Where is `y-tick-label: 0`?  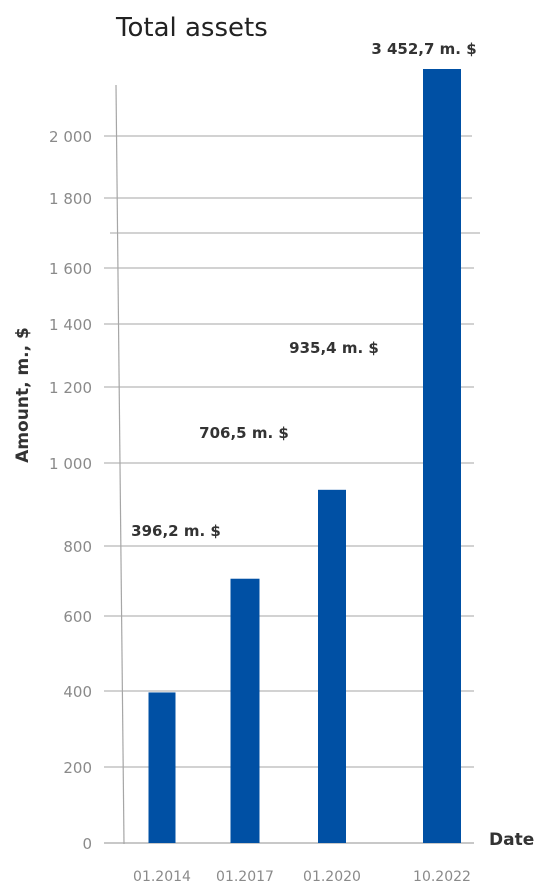 y-tick-label: 0 is located at coordinates (87, 844).